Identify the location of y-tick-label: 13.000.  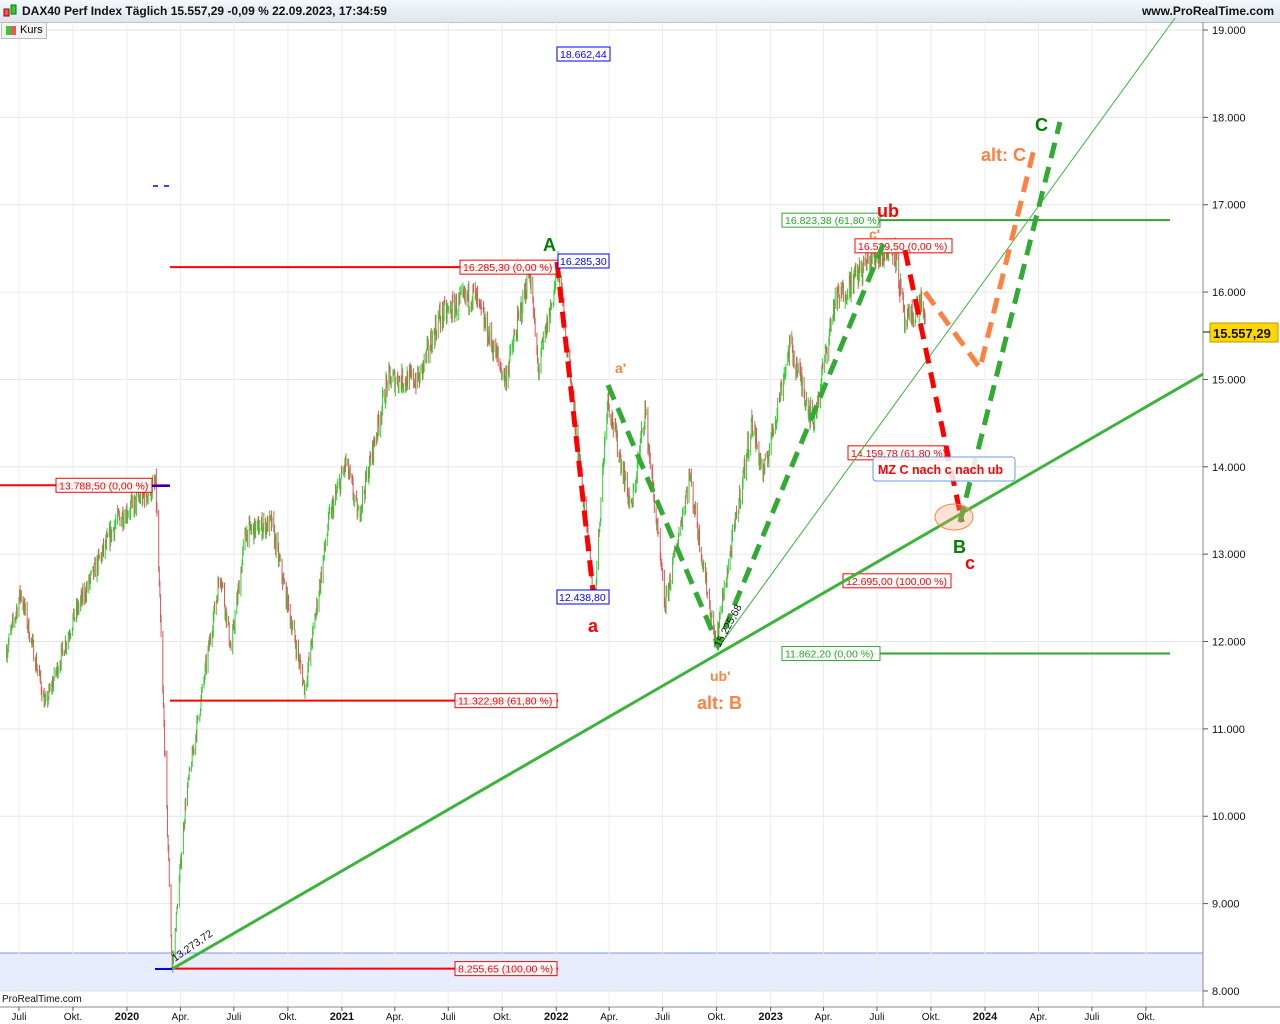
(1229, 555).